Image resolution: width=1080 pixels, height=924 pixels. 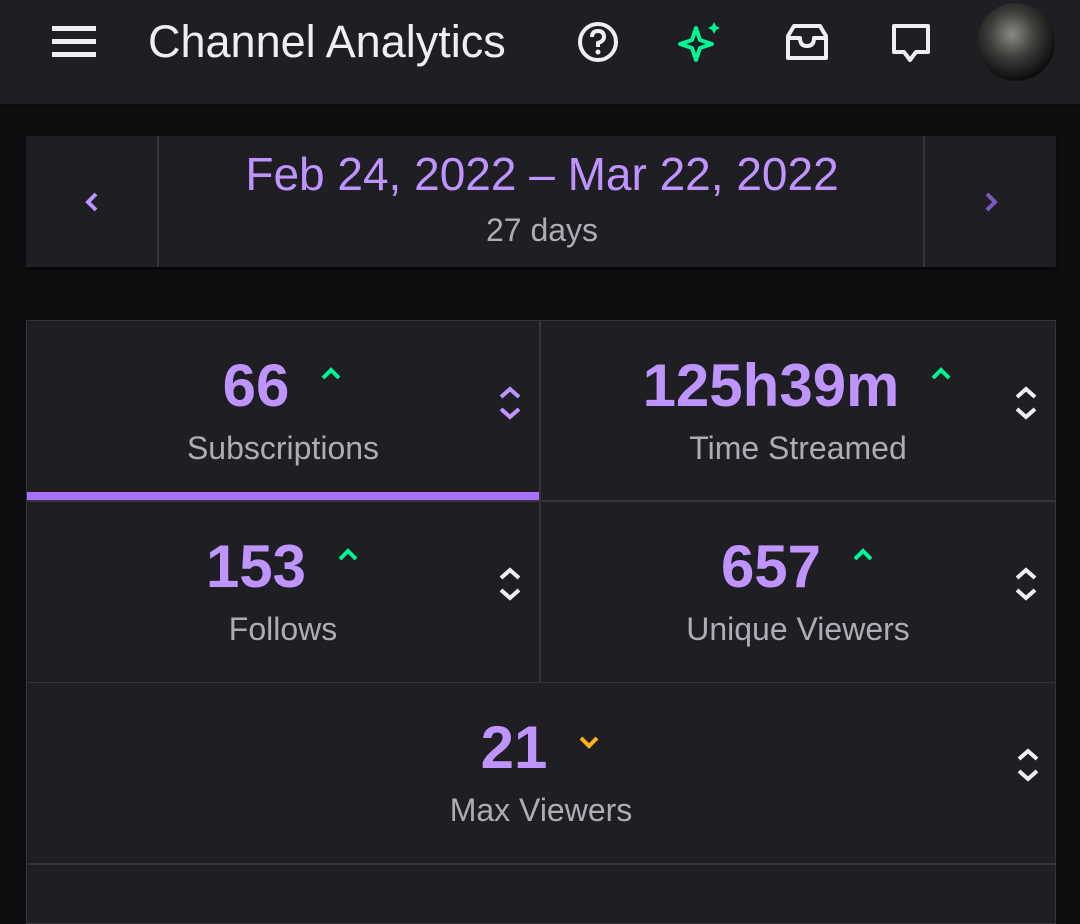 I want to click on next-button, so click(x=989, y=201).